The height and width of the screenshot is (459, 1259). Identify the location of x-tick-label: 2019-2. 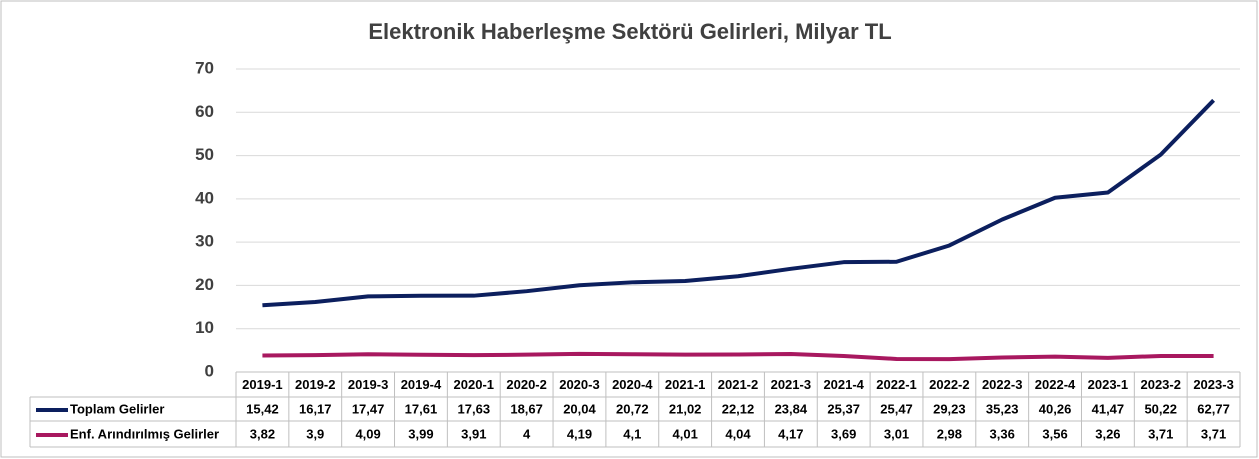
(315, 384).